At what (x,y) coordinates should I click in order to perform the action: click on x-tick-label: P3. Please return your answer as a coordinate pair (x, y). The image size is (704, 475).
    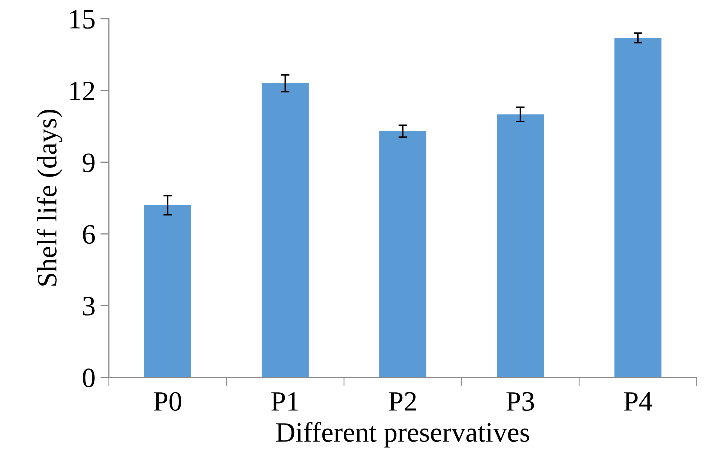
    Looking at the image, I should click on (520, 402).